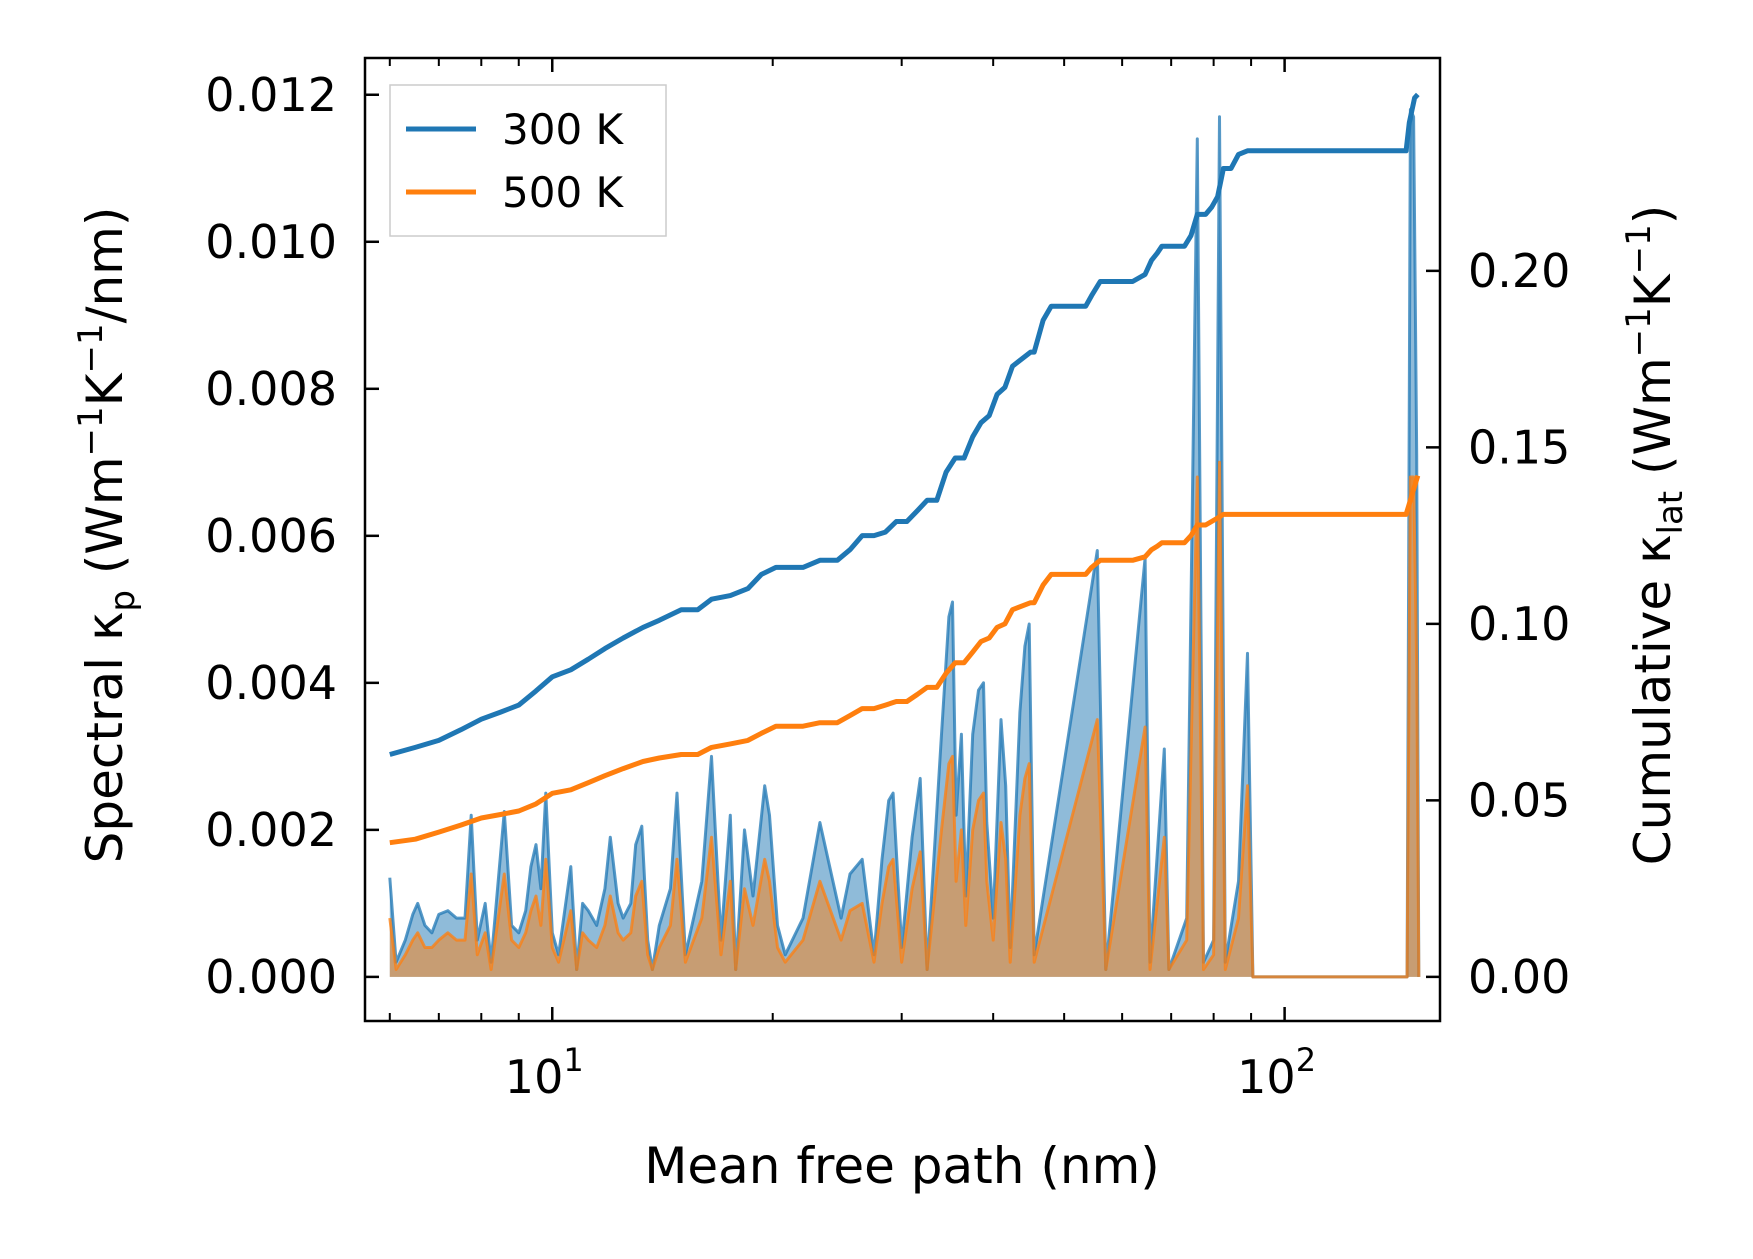 The image size is (1753, 1259). What do you see at coordinates (1653, 215) in the screenshot?
I see `y-right-unit-close: )` at bounding box center [1653, 215].